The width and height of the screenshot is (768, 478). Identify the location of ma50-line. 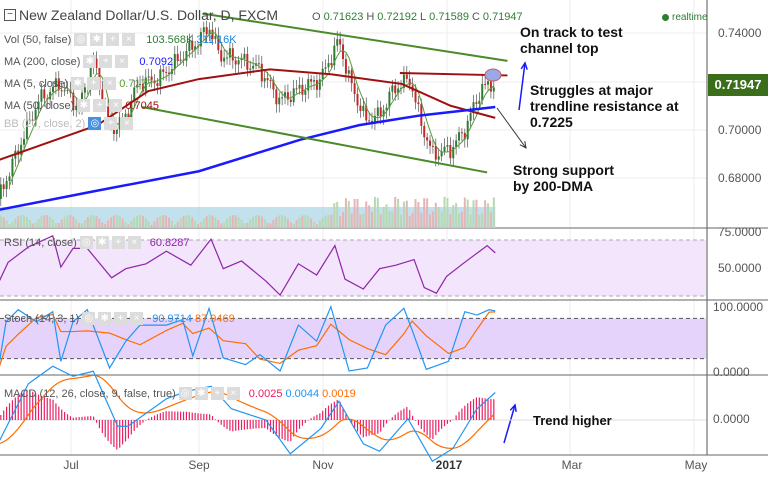
(248, 114).